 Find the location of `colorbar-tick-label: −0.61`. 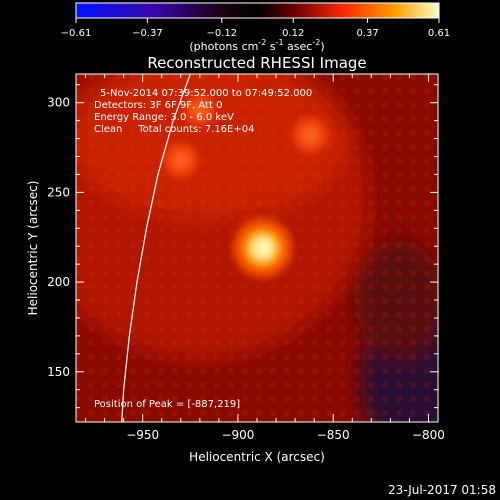

colorbar-tick-label: −0.61 is located at coordinates (76, 33).